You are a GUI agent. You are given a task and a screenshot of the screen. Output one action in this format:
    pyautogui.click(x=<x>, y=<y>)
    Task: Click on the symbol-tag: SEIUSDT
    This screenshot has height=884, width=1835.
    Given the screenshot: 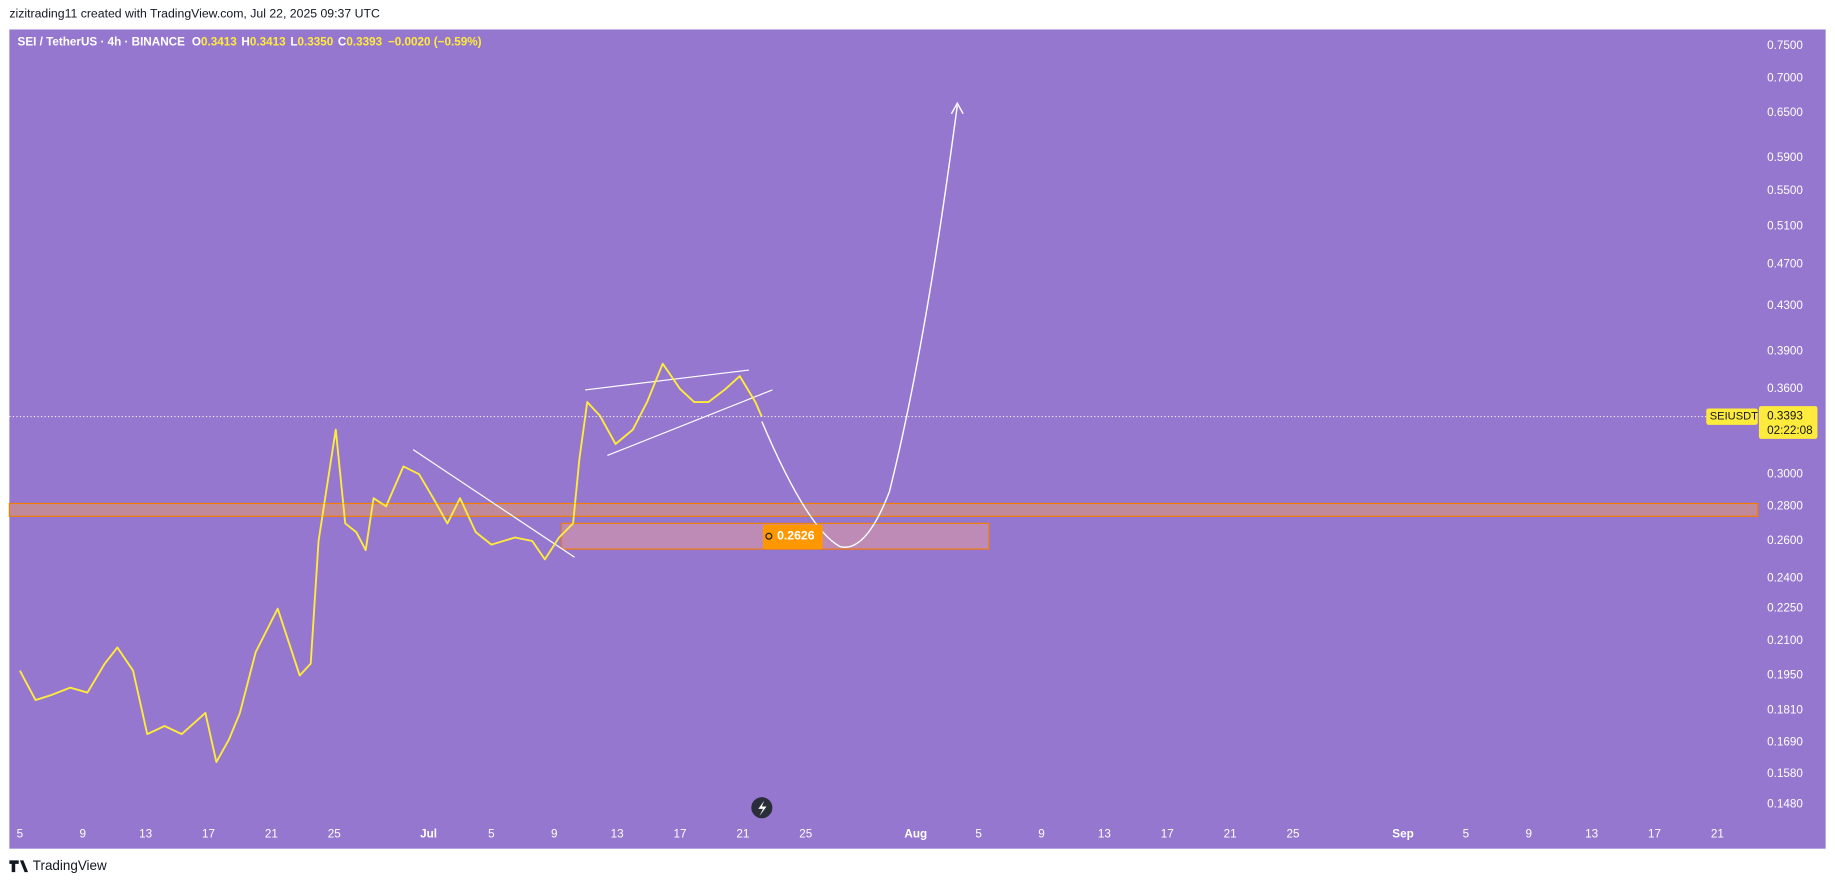 What is the action you would take?
    pyautogui.click(x=1734, y=417)
    